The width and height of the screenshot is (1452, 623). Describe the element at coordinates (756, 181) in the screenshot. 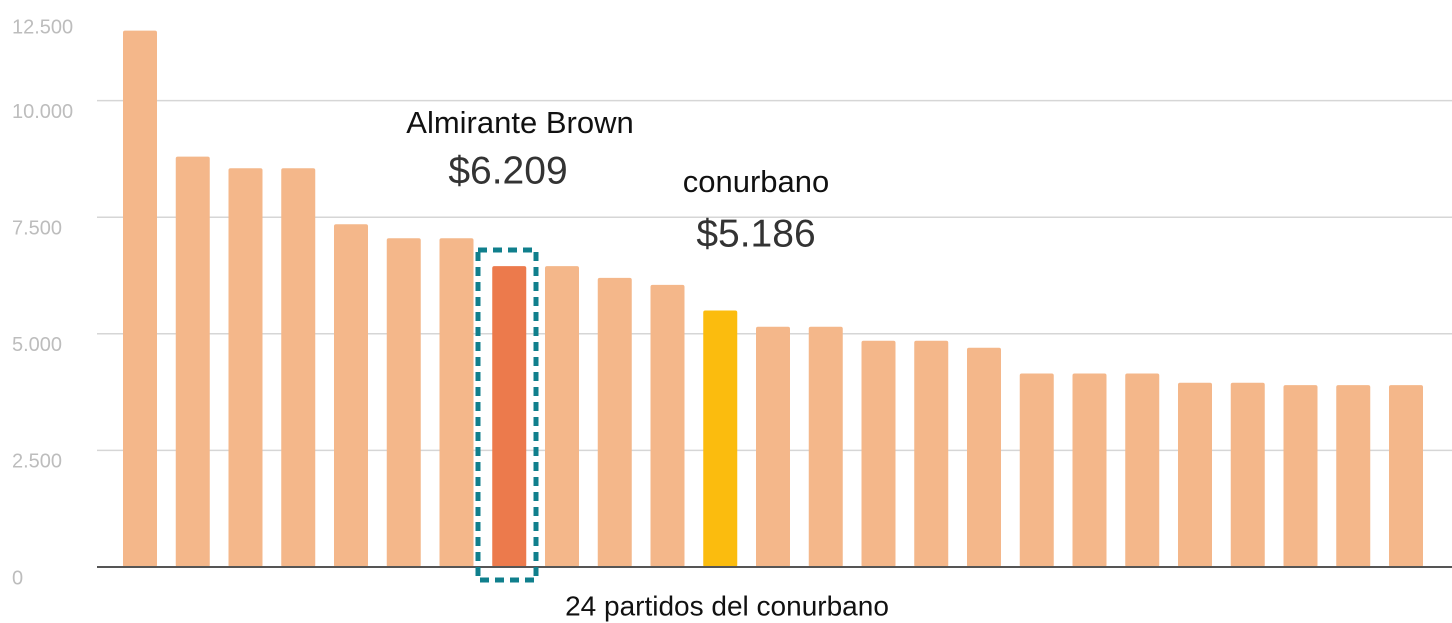

I see `annotation-name: conurbano` at that location.